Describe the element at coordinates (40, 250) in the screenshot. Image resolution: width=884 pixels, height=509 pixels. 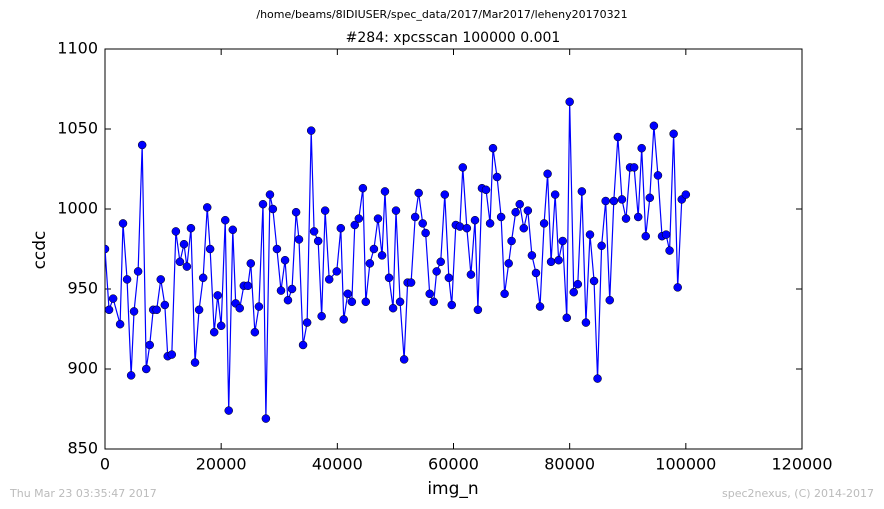
I see `y-axis-label: ccdc` at that location.